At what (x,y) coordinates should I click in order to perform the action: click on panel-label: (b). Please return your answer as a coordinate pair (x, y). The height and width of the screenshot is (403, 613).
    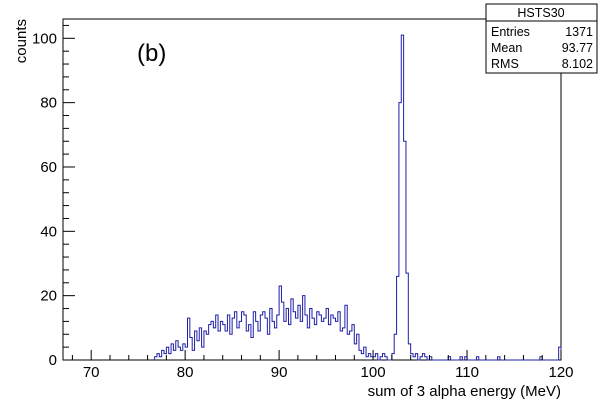
    Looking at the image, I should click on (151, 53).